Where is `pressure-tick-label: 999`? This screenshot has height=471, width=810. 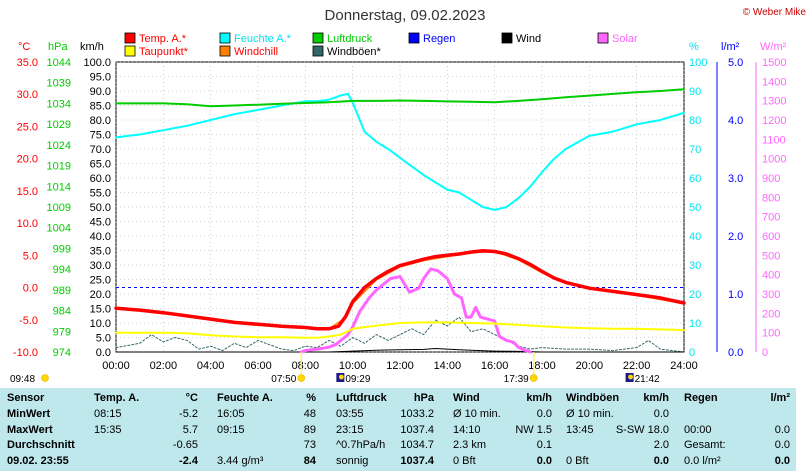 pressure-tick-label: 999 is located at coordinates (62, 249).